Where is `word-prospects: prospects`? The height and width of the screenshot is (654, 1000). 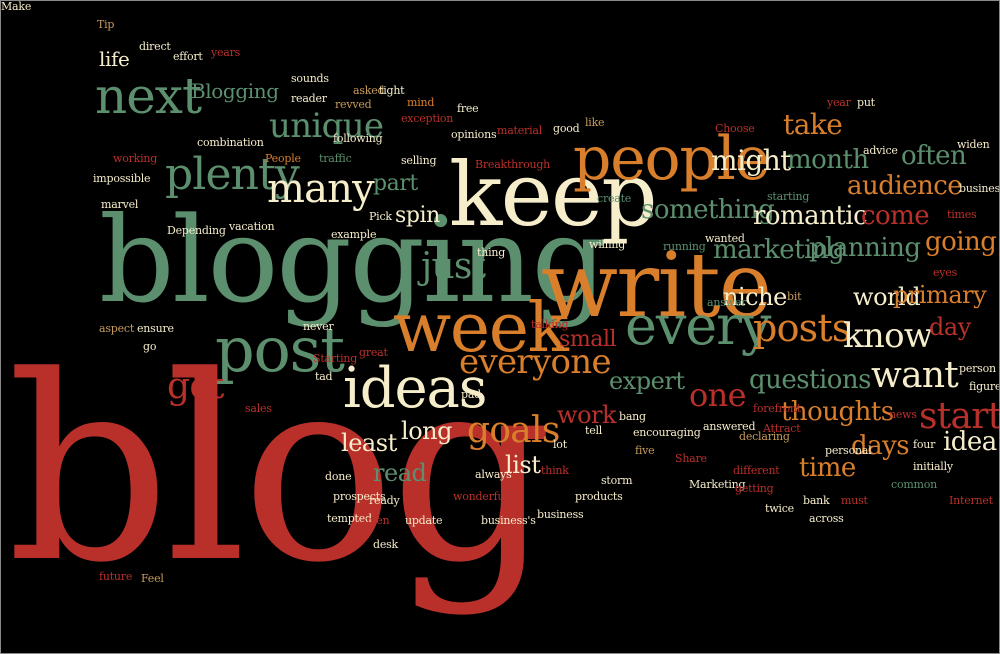 word-prospects: prospects is located at coordinates (359, 496).